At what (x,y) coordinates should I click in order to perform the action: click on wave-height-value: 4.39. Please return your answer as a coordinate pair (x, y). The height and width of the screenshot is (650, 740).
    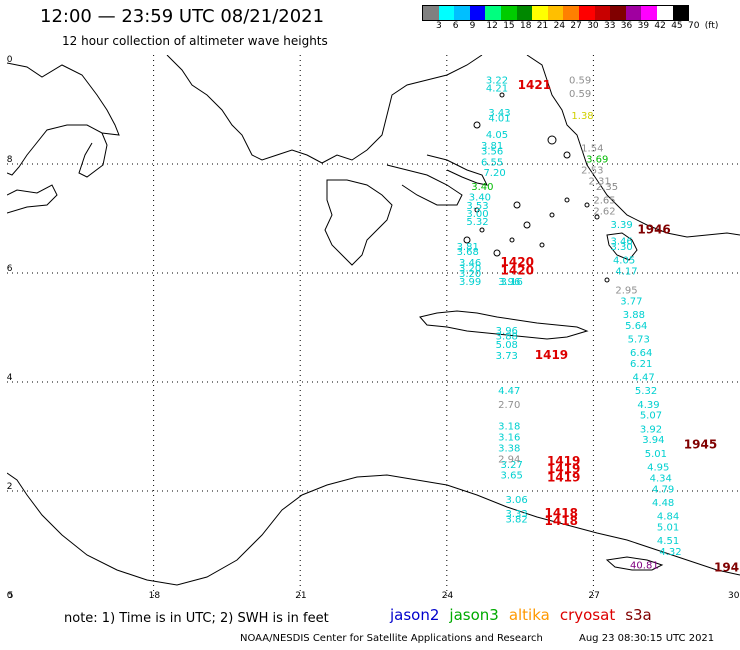
    Looking at the image, I should click on (648, 405).